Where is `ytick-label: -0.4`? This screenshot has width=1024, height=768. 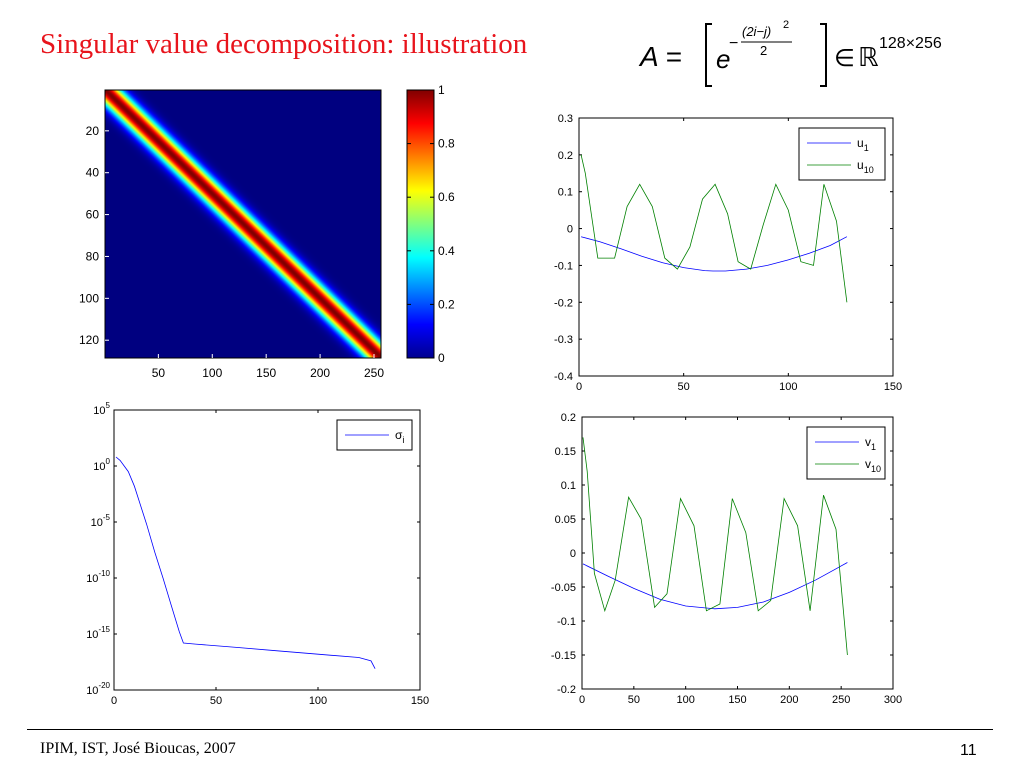 ytick-label: -0.4 is located at coordinates (563, 377).